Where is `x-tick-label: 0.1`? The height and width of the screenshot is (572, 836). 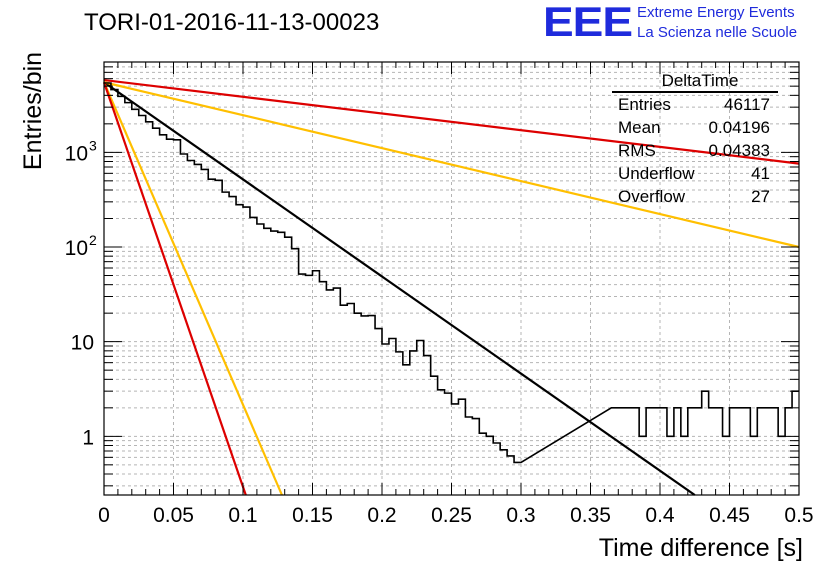
x-tick-label: 0.1 is located at coordinates (242, 515).